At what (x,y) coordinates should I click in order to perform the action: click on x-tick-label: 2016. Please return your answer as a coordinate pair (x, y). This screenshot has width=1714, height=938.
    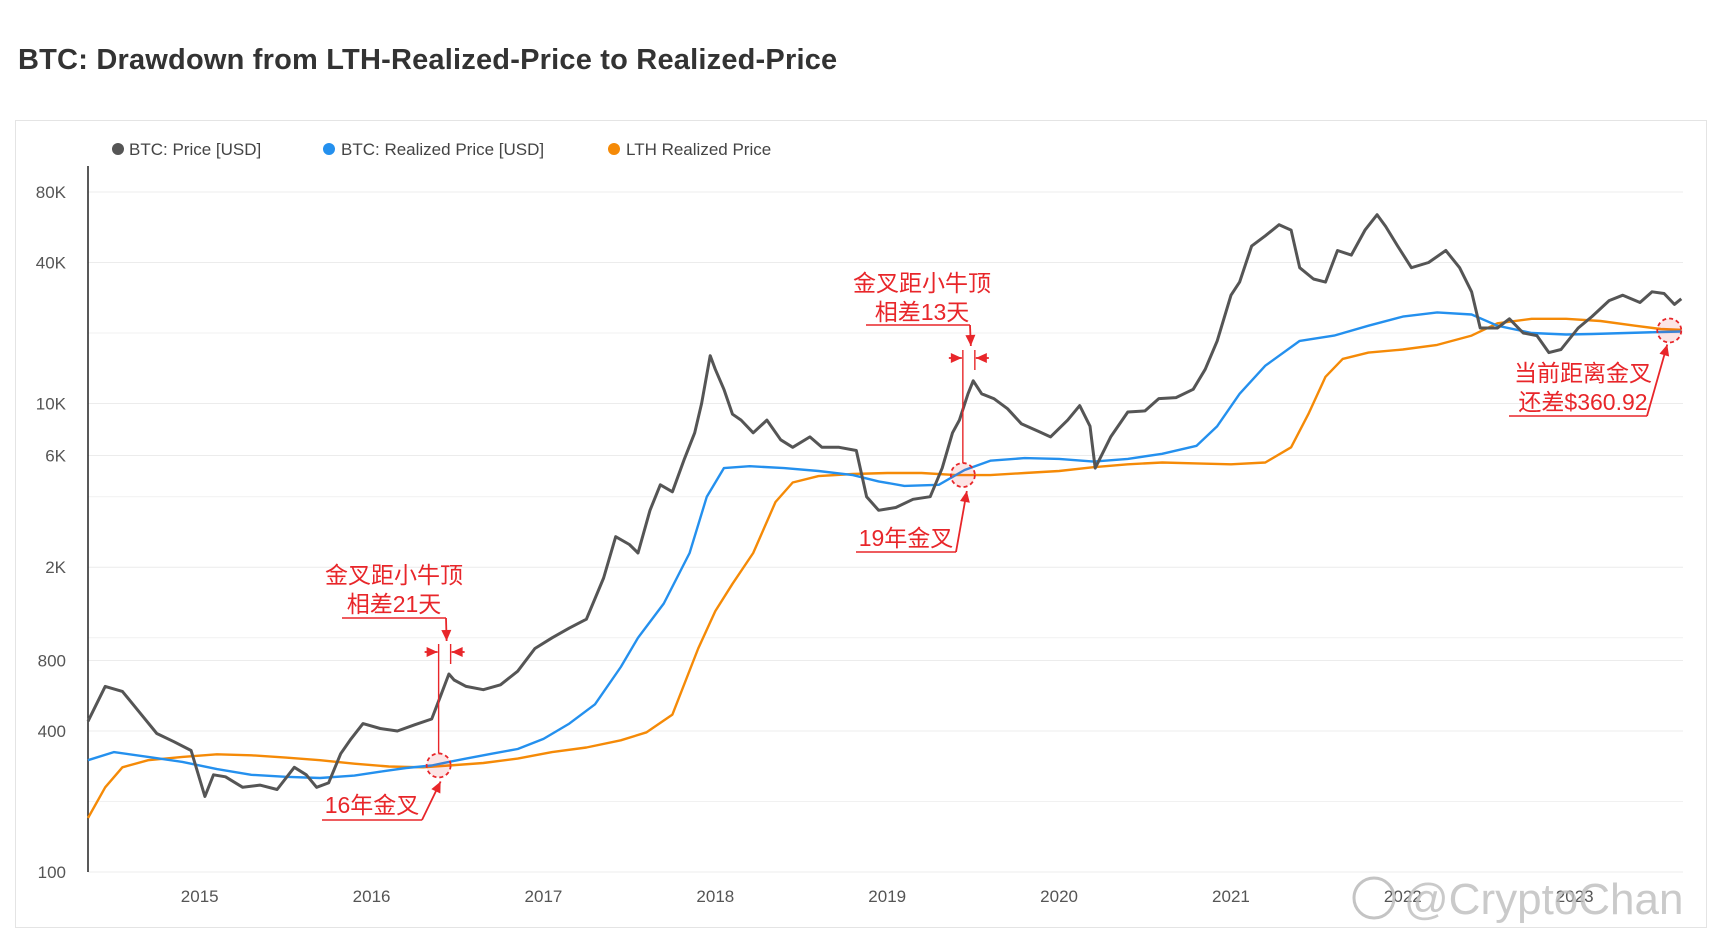
    Looking at the image, I should click on (372, 896).